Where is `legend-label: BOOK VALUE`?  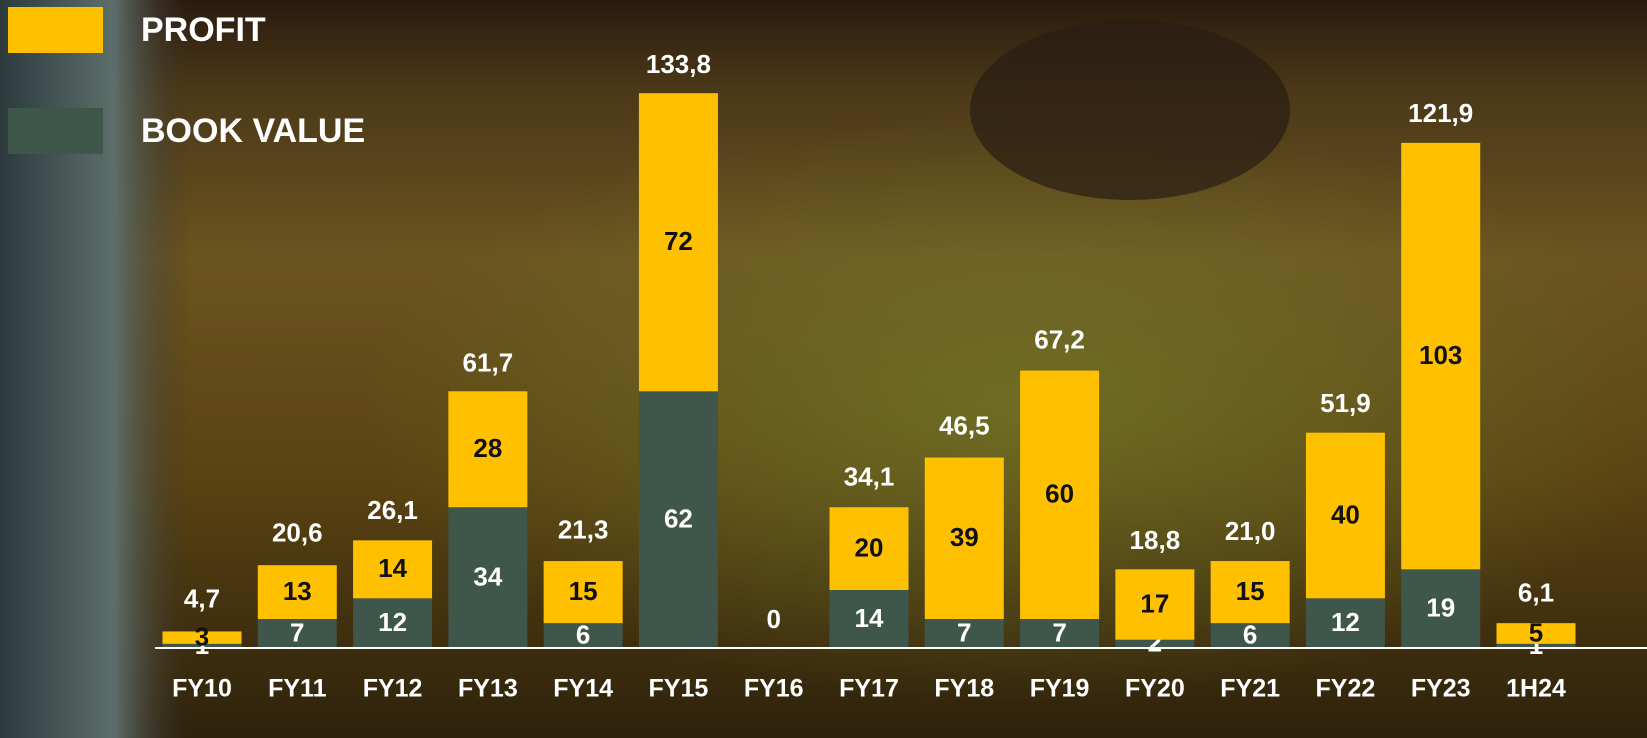
legend-label: BOOK VALUE is located at coordinates (253, 131).